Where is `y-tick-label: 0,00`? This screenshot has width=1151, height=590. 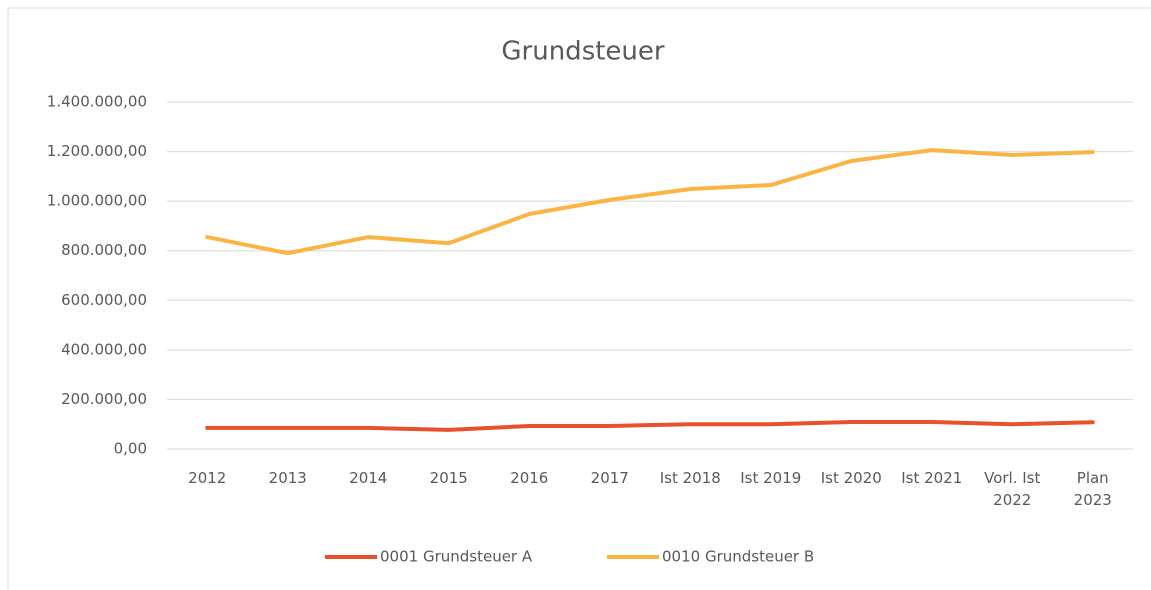
y-tick-label: 0,00 is located at coordinates (130, 449).